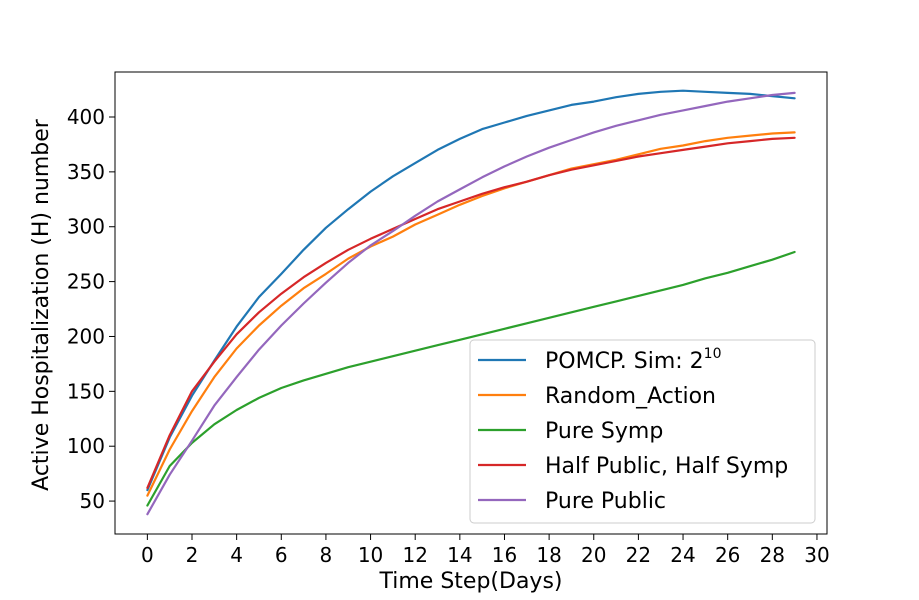 This screenshot has height=600, width=919. I want to click on y-axis: 50 100 150 200 250 300 350 400, so click(91, 309).